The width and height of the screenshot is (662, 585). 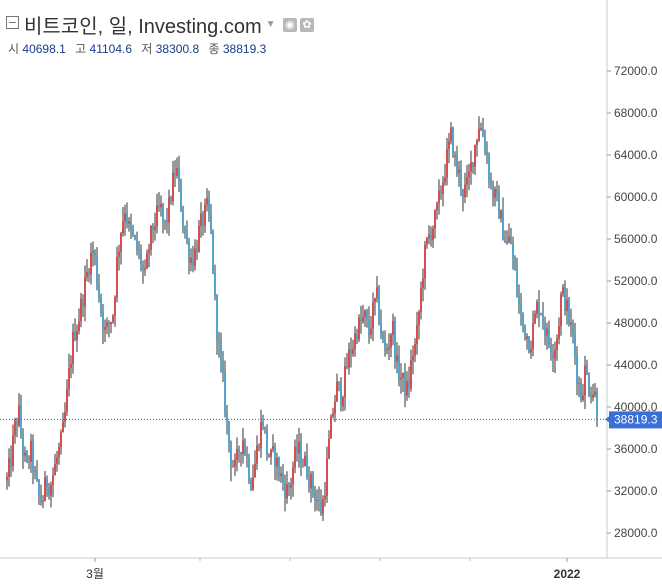 I want to click on high-label: 고, so click(x=81, y=49).